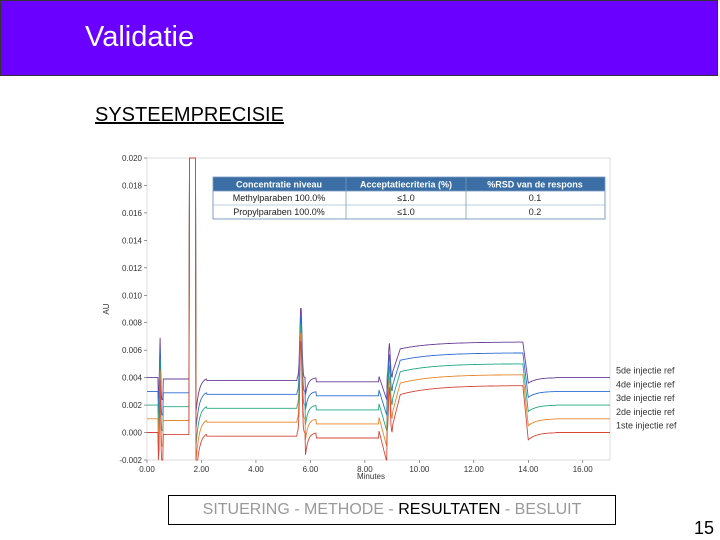 This screenshot has height=540, width=720. Describe the element at coordinates (130, 460) in the screenshot. I see `y-tick-label: -0.002` at that location.